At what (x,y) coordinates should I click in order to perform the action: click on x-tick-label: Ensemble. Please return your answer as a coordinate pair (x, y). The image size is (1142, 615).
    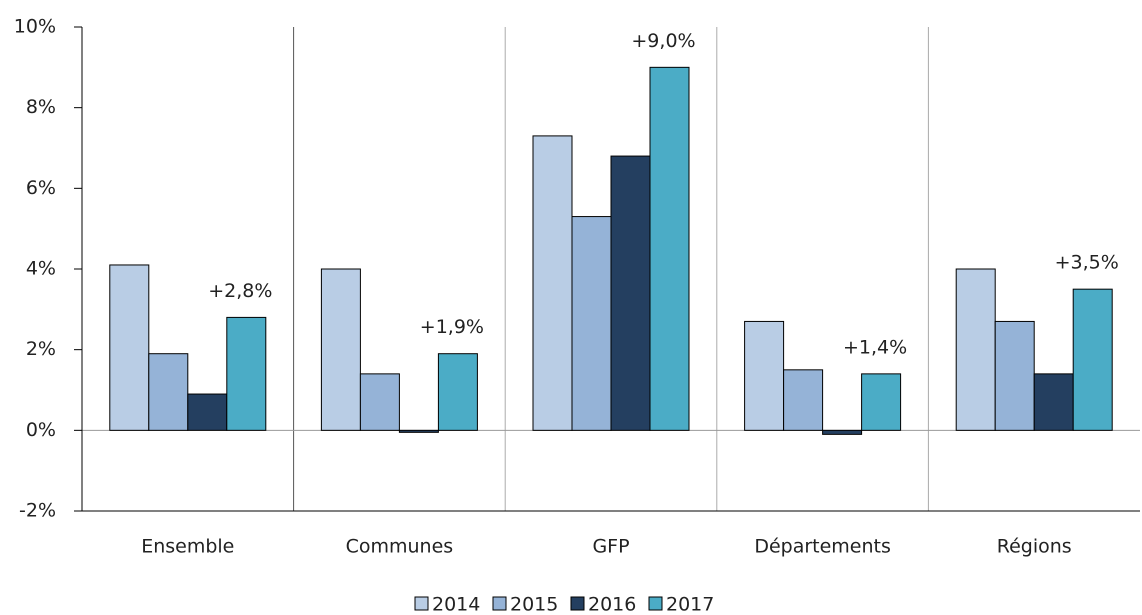
    Looking at the image, I should click on (187, 547).